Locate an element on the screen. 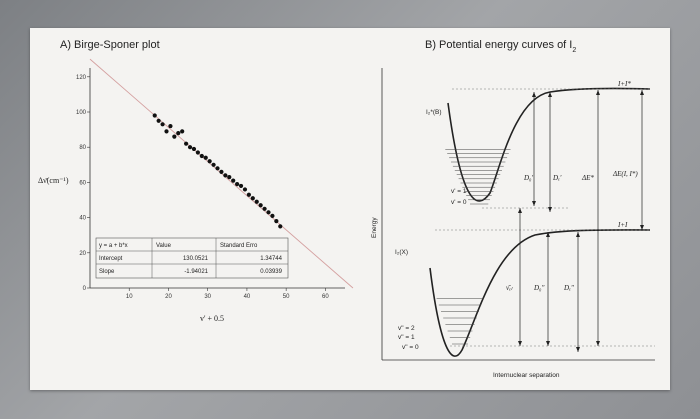 This screenshot has width=700, height=419. x-tick-label: 50 is located at coordinates (286, 297).